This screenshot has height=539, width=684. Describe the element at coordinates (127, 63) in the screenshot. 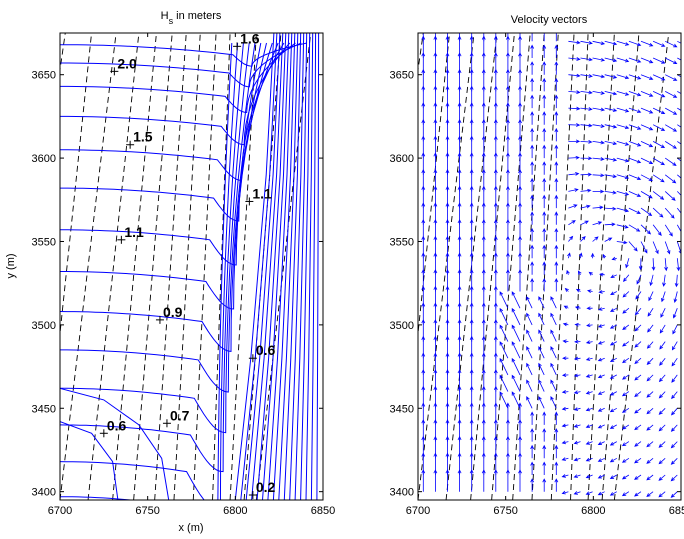

I see `contour-label: 2.0` at that location.